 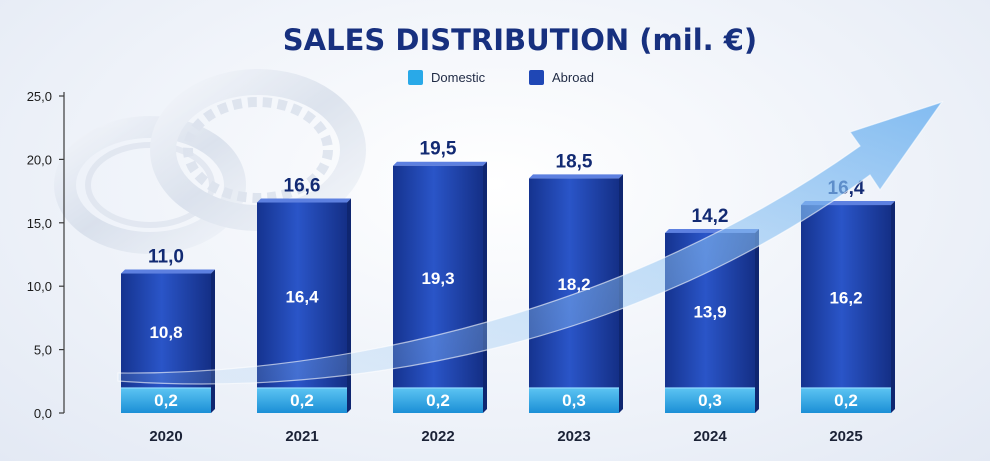 What do you see at coordinates (302, 186) in the screenshot?
I see `bar-total-label: 16,6` at bounding box center [302, 186].